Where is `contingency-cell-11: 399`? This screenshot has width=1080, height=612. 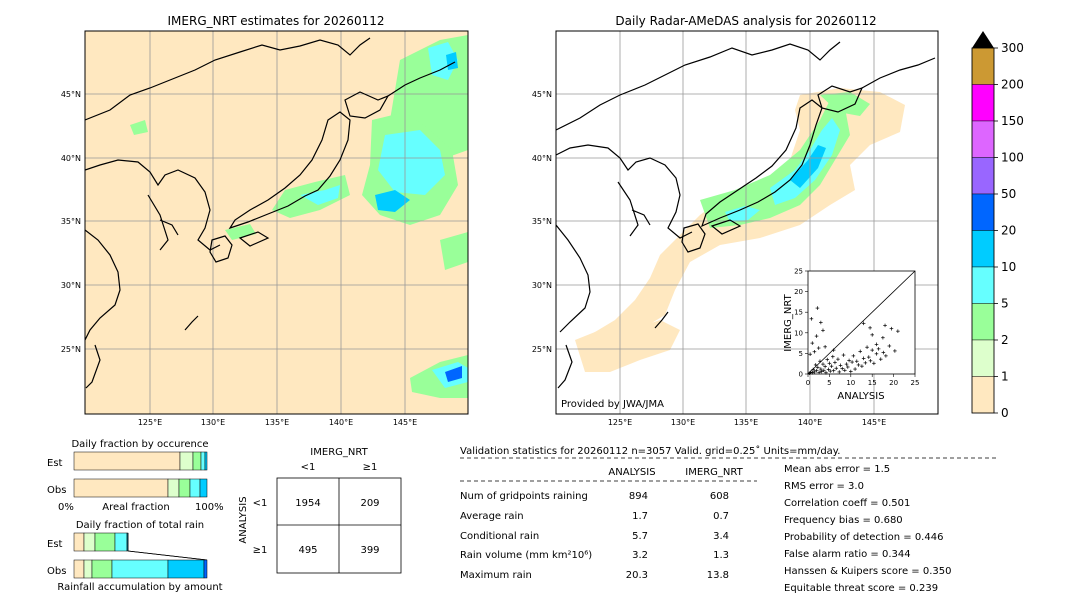 contingency-cell-11: 399 is located at coordinates (369, 550).